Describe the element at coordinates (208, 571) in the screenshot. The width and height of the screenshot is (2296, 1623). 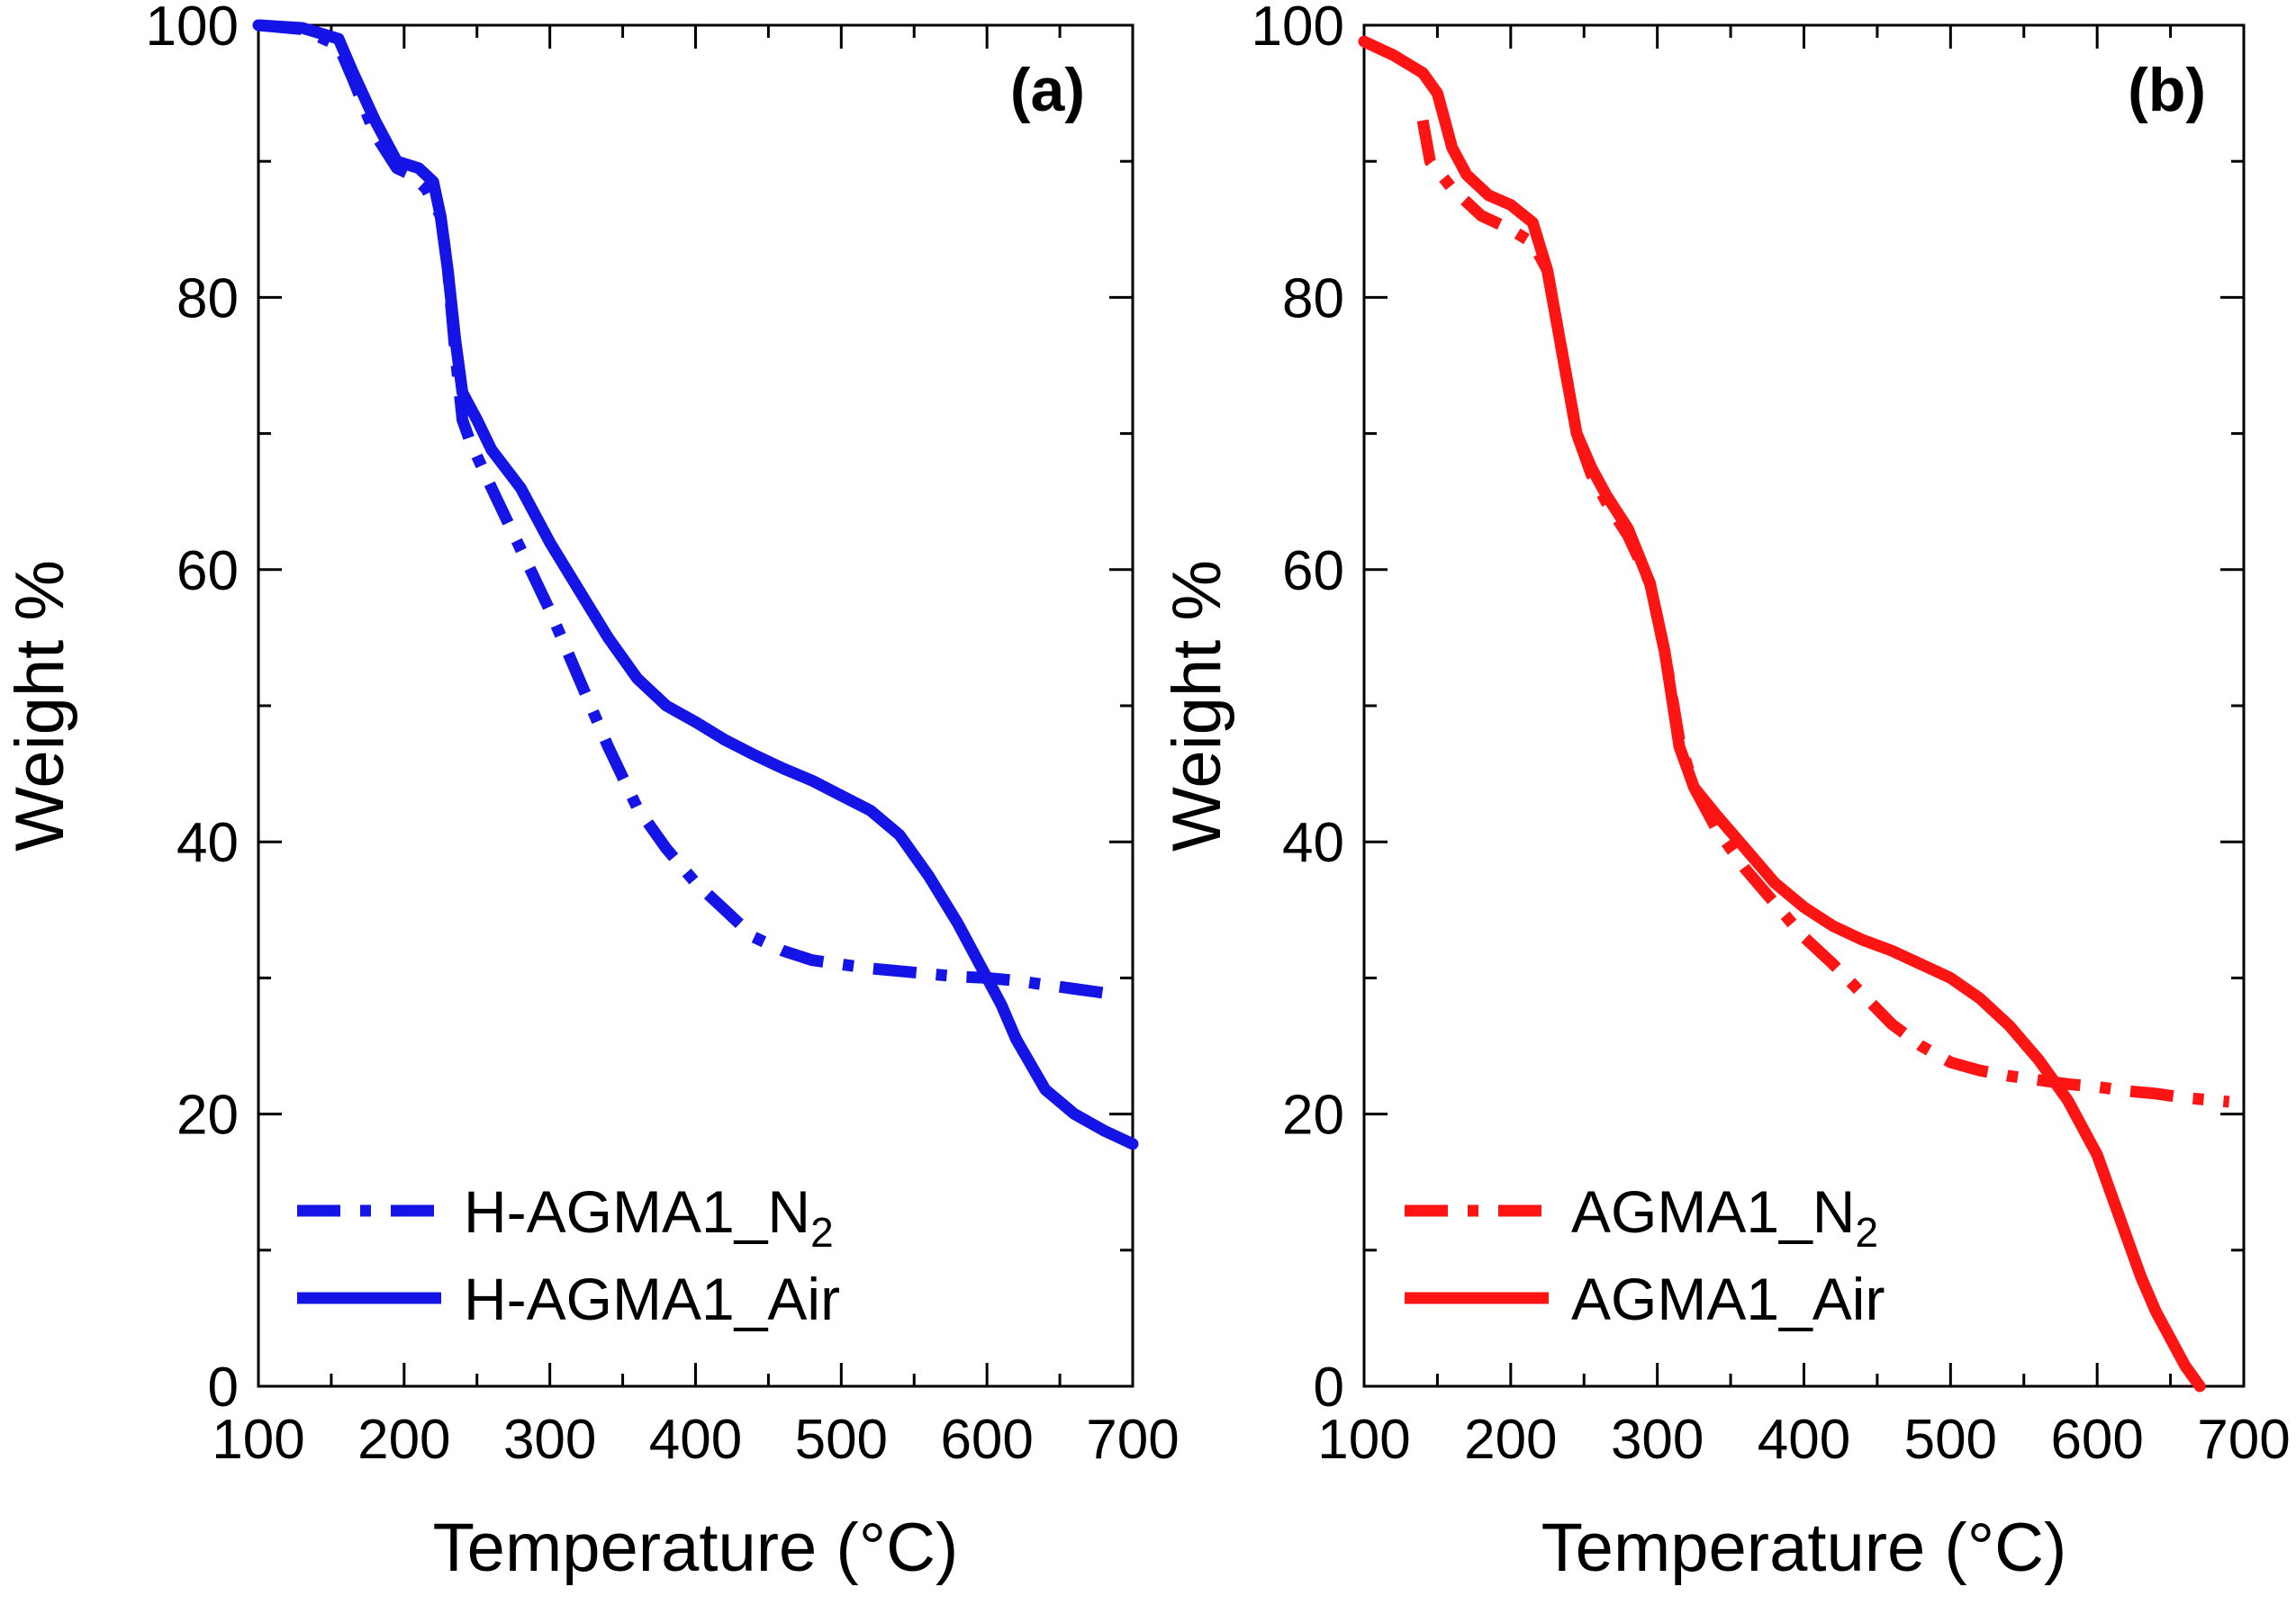
I see `panel-a-y-tick-label: 60` at that location.